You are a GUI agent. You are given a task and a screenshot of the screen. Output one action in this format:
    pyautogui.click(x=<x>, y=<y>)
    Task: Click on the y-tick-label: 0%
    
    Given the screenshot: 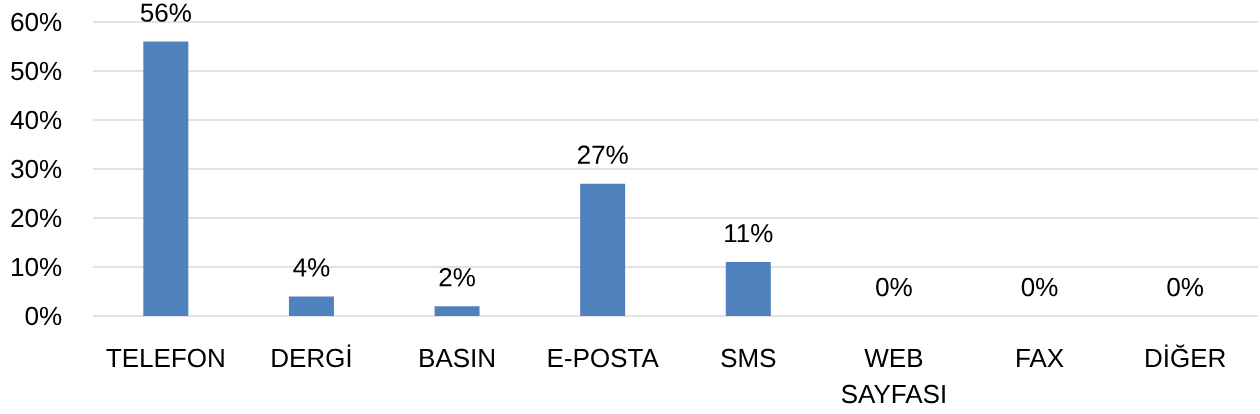 What is the action you would take?
    pyautogui.click(x=43, y=316)
    